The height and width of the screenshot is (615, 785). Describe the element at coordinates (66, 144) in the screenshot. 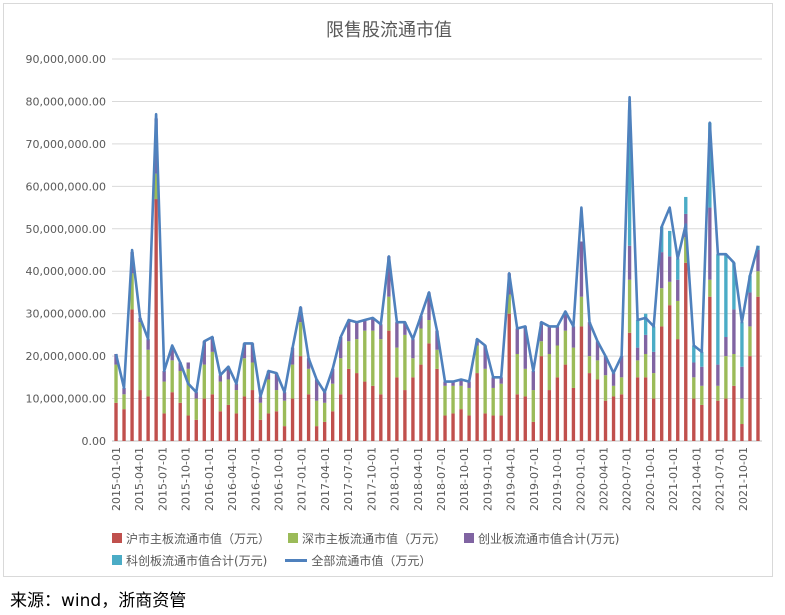

I see `y-tick-label-7: 70,000,000.00` at that location.